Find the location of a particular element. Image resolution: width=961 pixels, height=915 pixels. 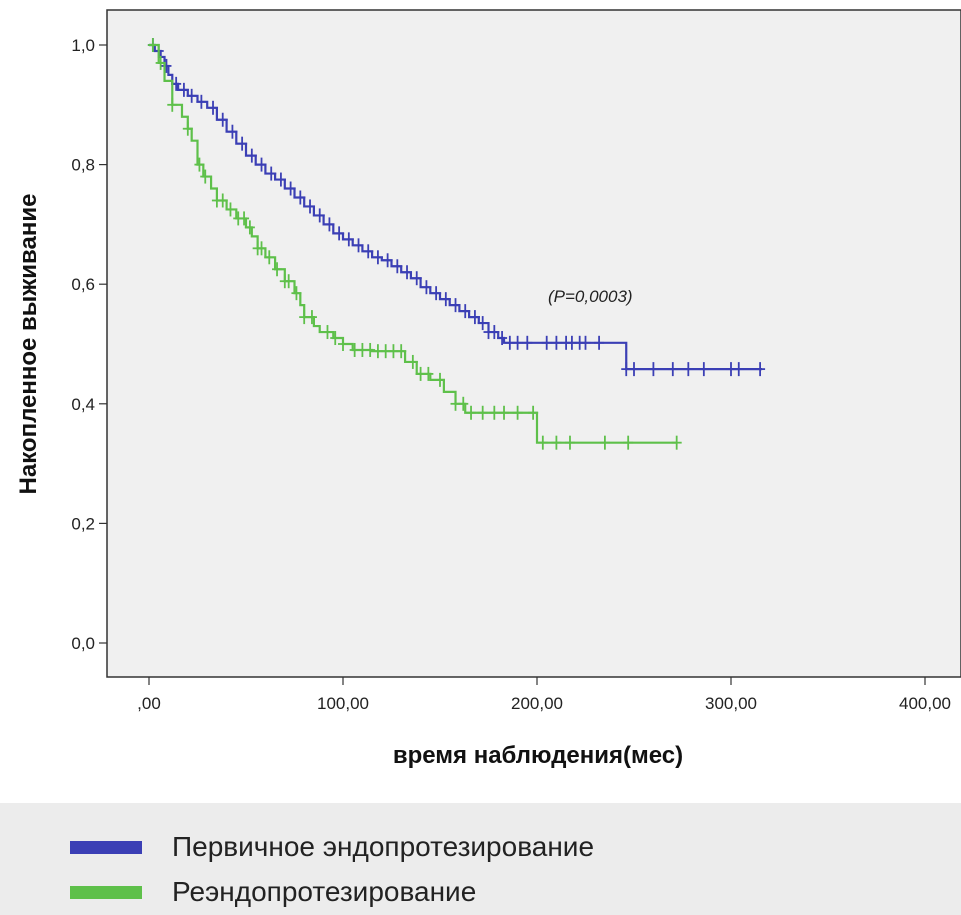

legend-item-revision: Реэндопротезирование is located at coordinates (273, 892).